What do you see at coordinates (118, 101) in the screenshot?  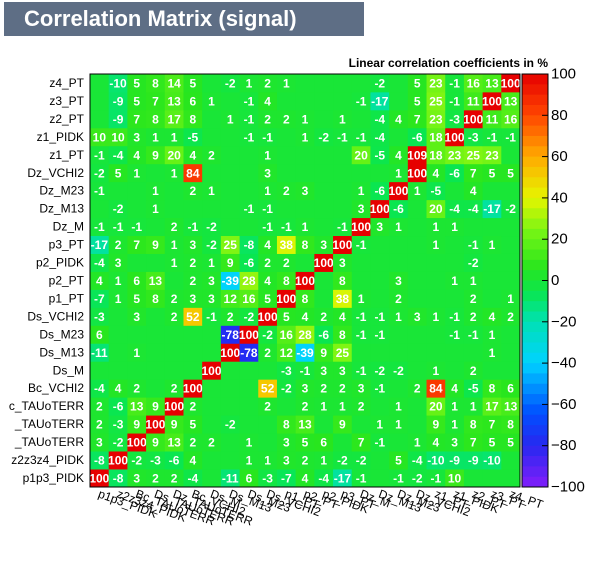 I see `cell-value-label: -9` at bounding box center [118, 101].